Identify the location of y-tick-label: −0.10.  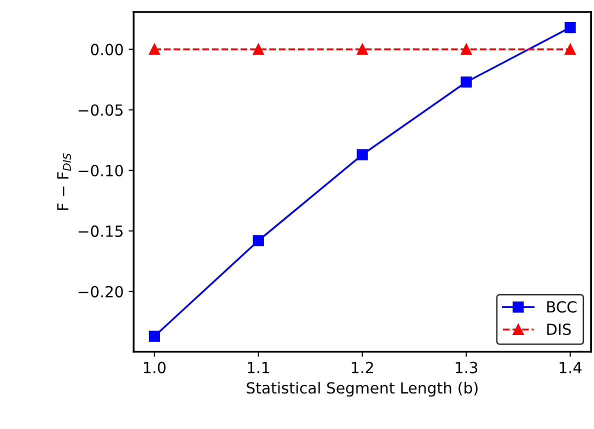
(100, 170).